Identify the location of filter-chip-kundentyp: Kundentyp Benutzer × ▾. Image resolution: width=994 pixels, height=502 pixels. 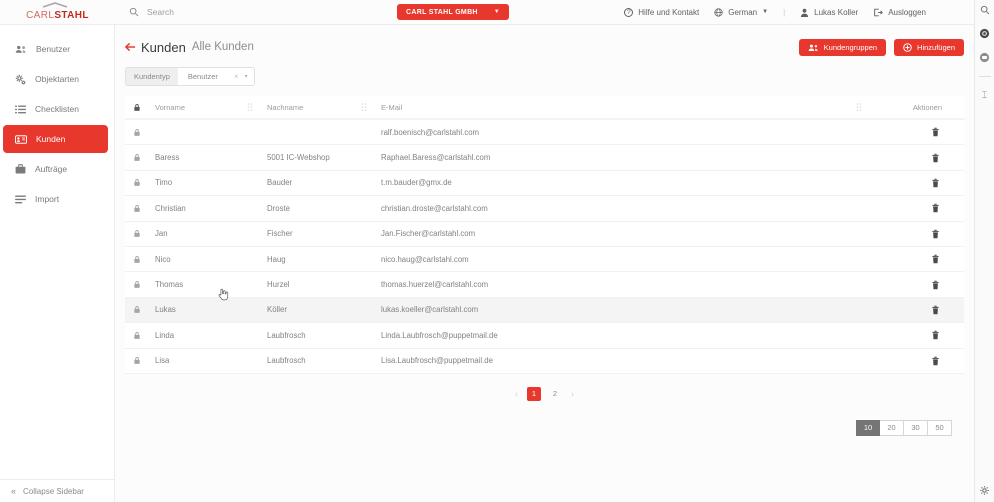
(190, 76).